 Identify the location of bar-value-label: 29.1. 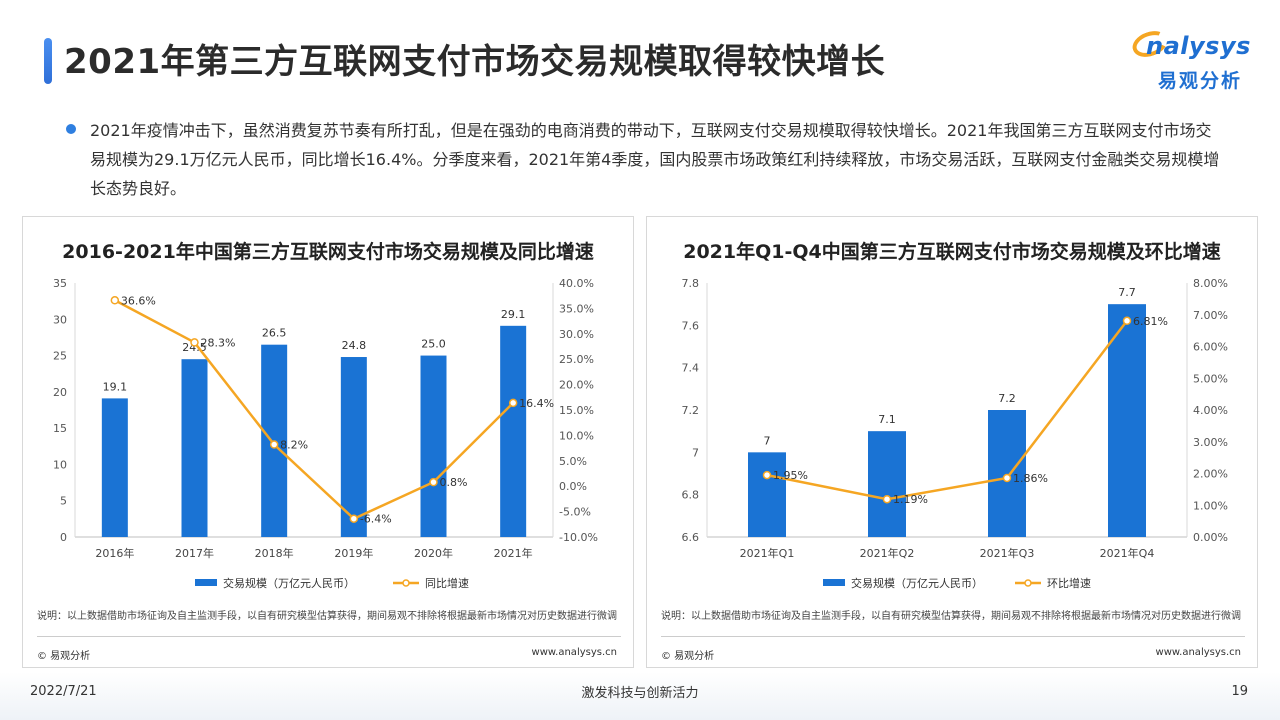
(513, 314).